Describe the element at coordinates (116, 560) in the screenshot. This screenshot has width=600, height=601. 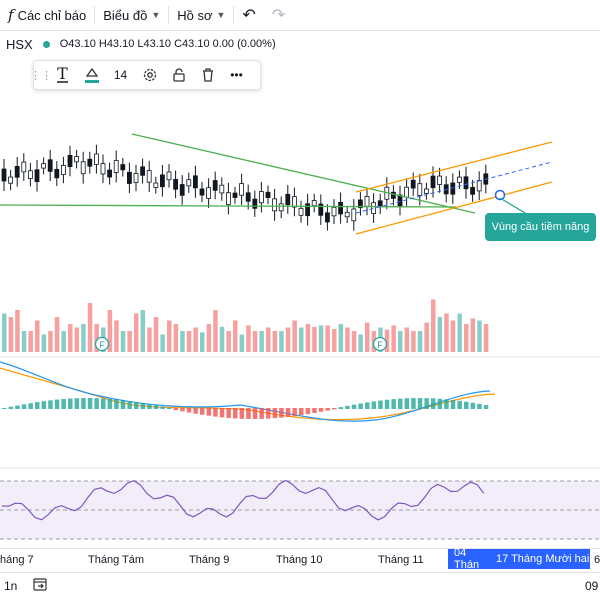
I see `time-axis-label: Tháng Tám` at that location.